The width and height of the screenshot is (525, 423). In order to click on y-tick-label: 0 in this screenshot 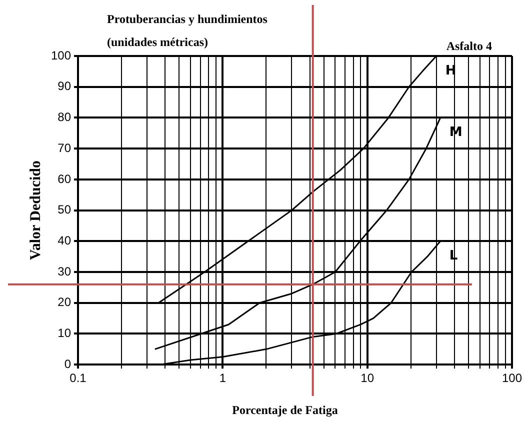, I will do `click(68, 363)`.